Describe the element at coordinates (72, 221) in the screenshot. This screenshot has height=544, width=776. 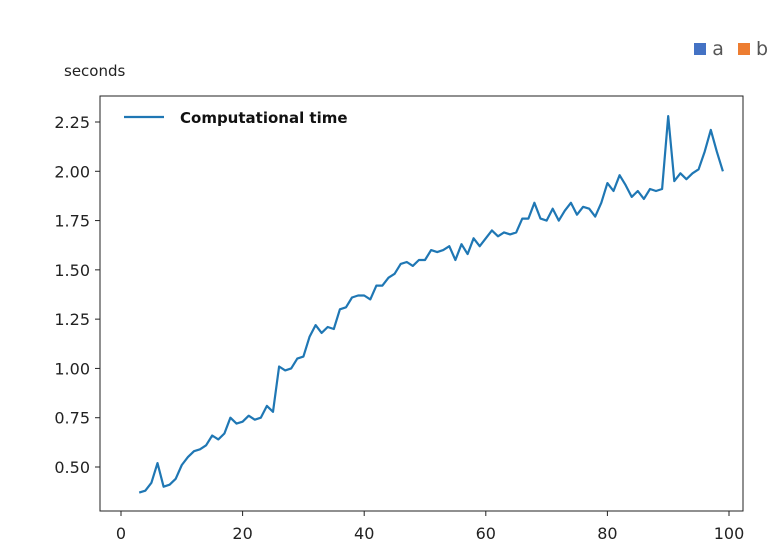
I see `y-tick-label: 1.75` at that location.